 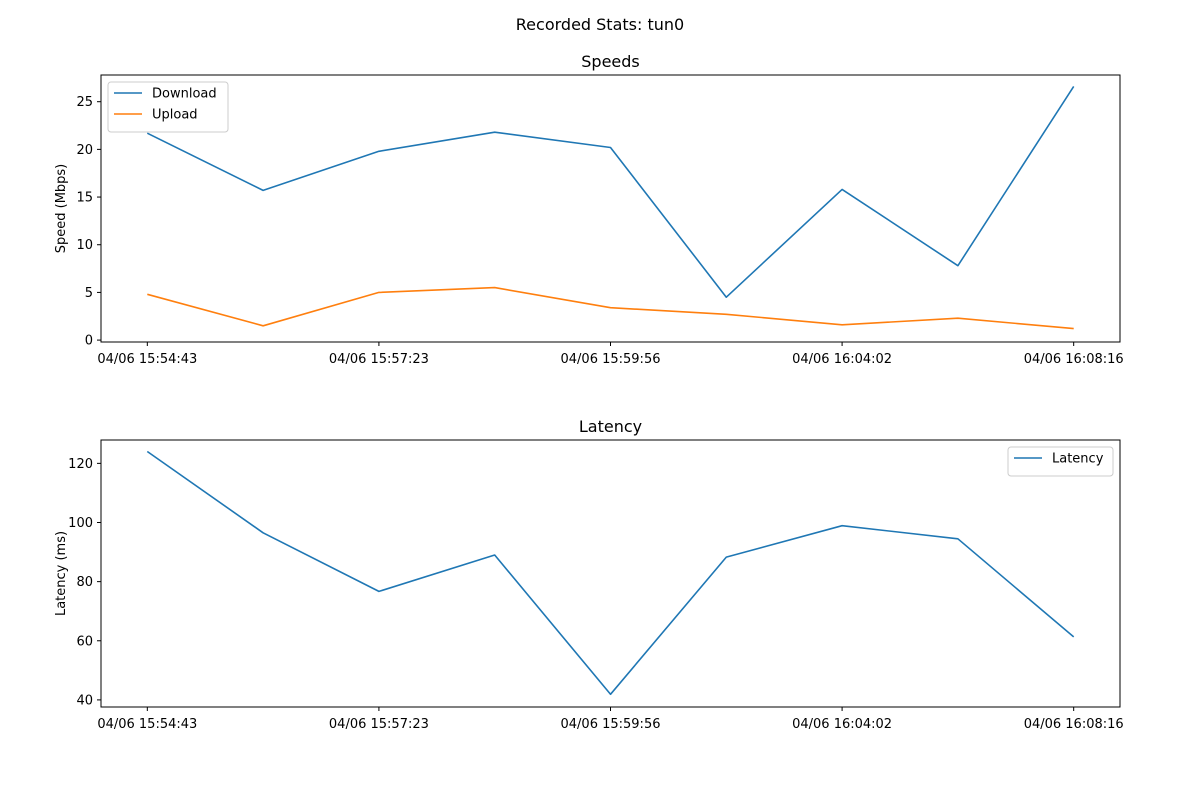 What do you see at coordinates (89, 293) in the screenshot?
I see `y-tick-label: 5` at bounding box center [89, 293].